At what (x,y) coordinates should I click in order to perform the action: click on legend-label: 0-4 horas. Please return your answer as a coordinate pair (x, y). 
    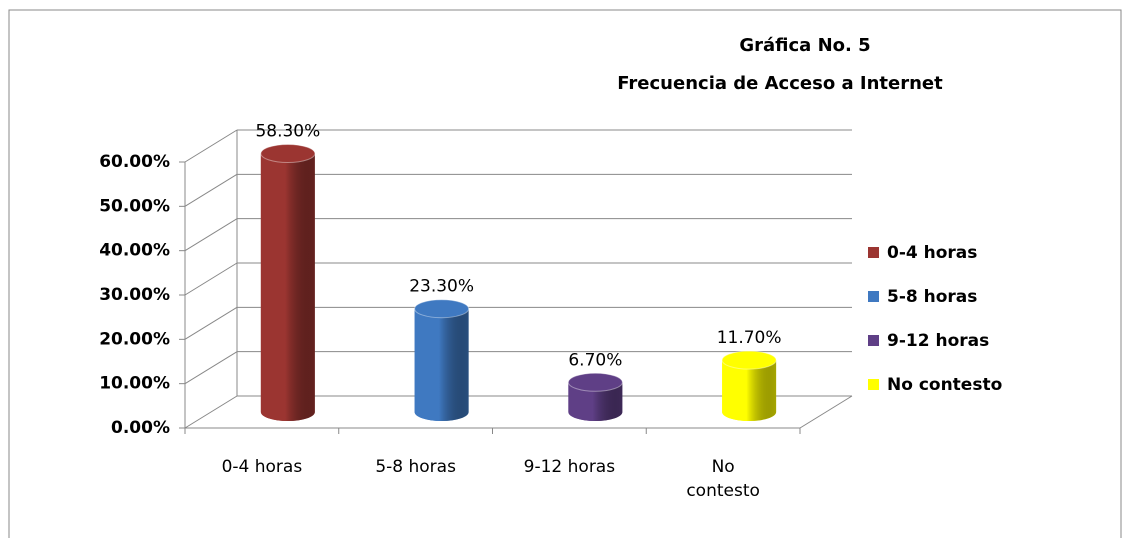
    Looking at the image, I should click on (932, 253).